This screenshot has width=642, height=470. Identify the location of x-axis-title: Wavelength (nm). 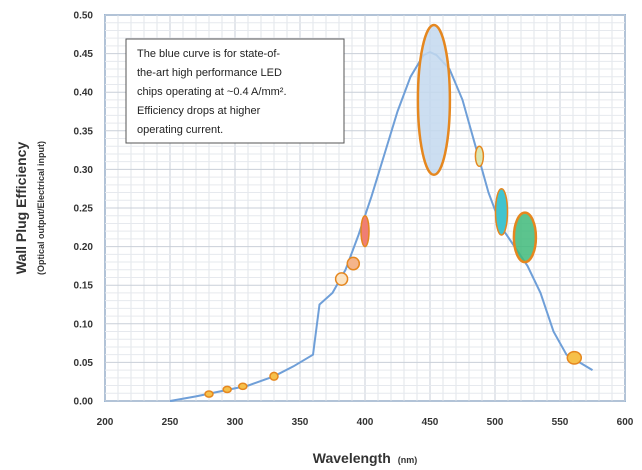
(365, 458).